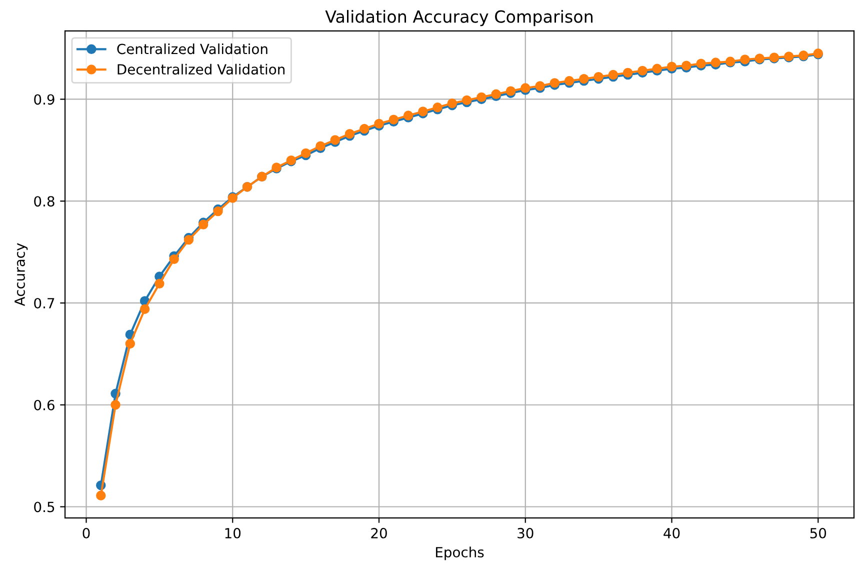 This screenshot has height=563, width=867. What do you see at coordinates (818, 533) in the screenshot?
I see `x-tick-label: 50` at bounding box center [818, 533].